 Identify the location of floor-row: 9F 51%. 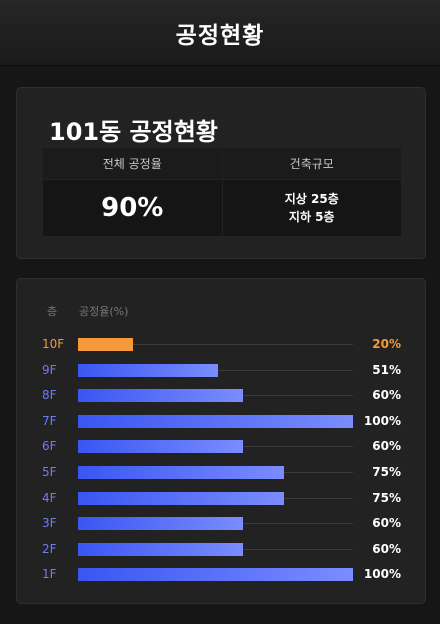
(222, 371).